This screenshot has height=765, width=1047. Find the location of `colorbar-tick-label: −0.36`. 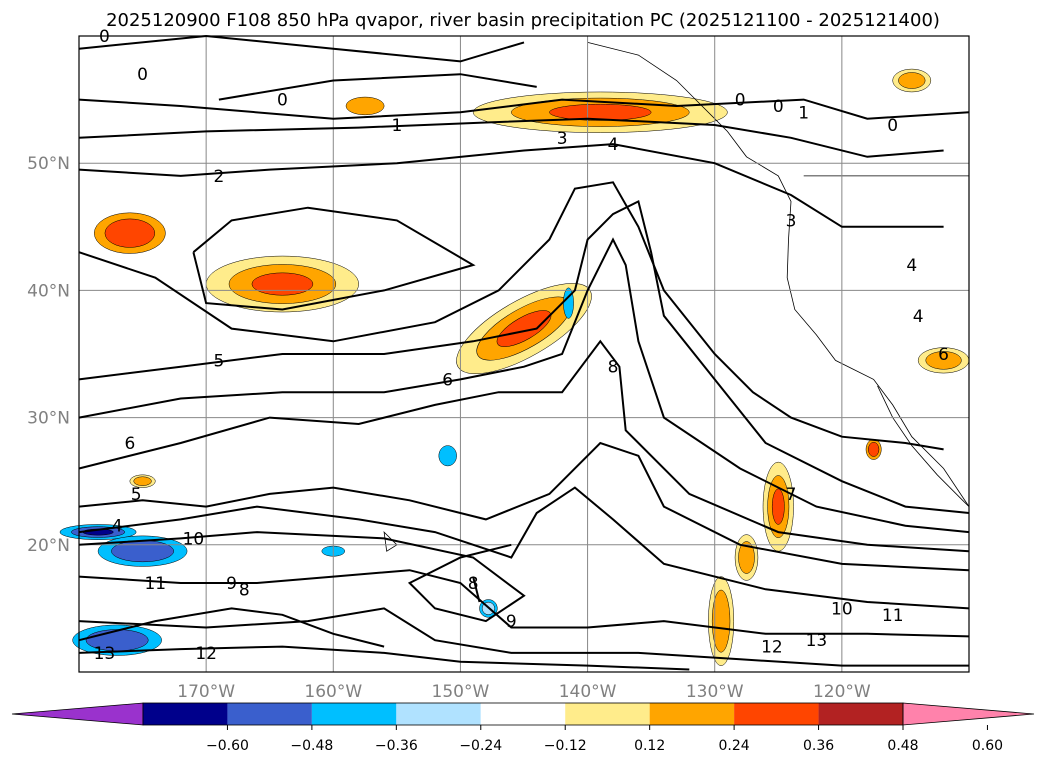

colorbar-tick-label: −0.36 is located at coordinates (396, 746).